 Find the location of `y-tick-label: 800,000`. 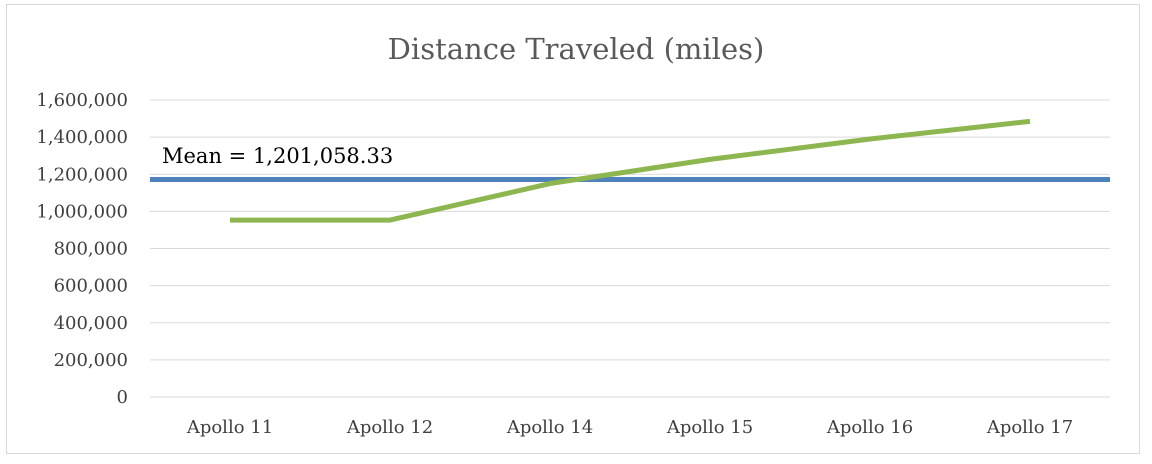

y-tick-label: 800,000 is located at coordinates (91, 249).